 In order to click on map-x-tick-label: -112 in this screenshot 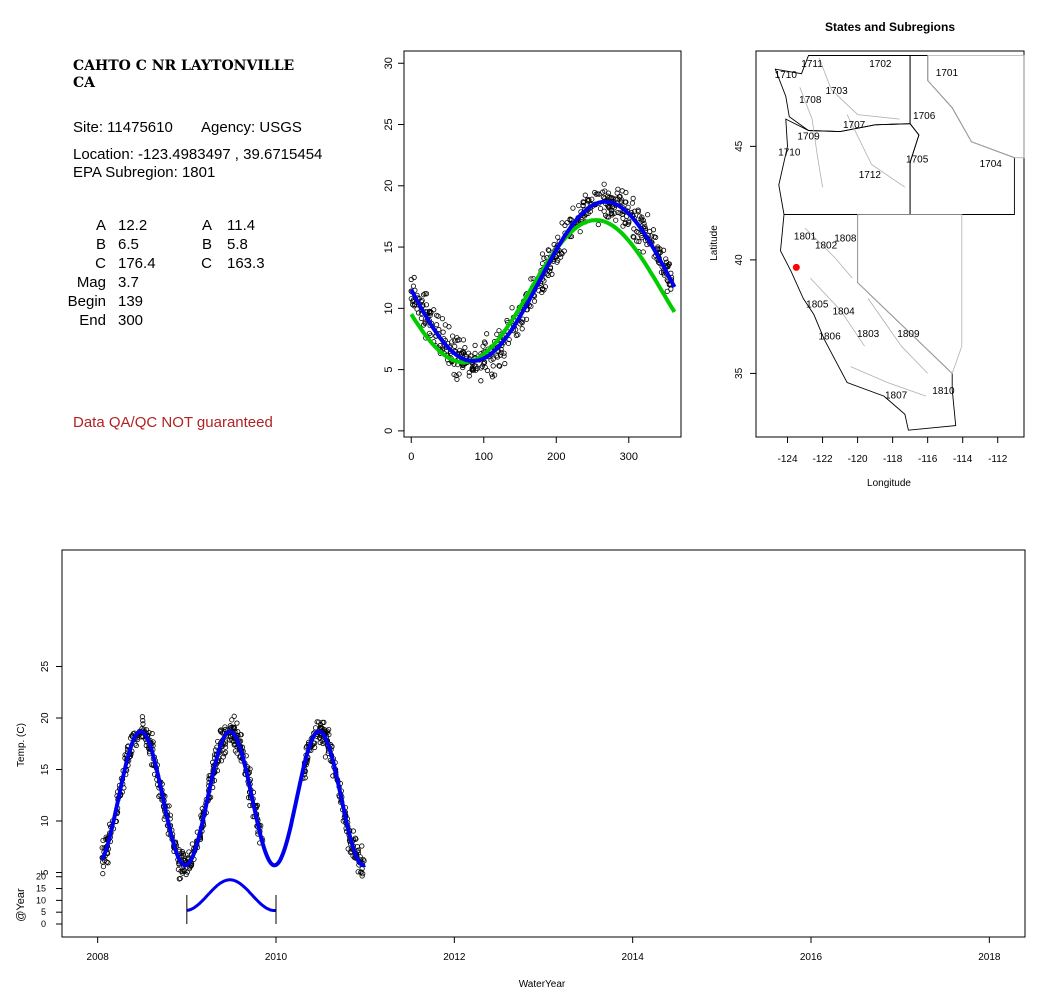, I will do `click(998, 459)`.